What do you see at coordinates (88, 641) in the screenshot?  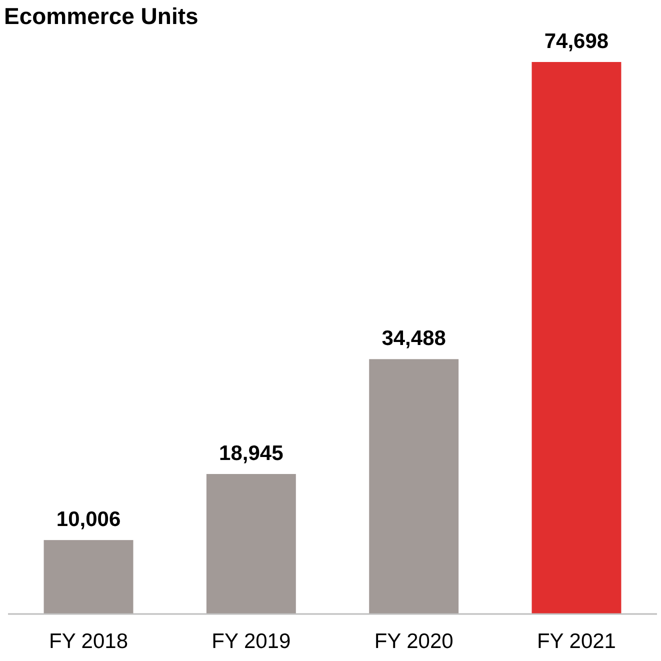 I see `x-tick-label: FY 2018` at bounding box center [88, 641].